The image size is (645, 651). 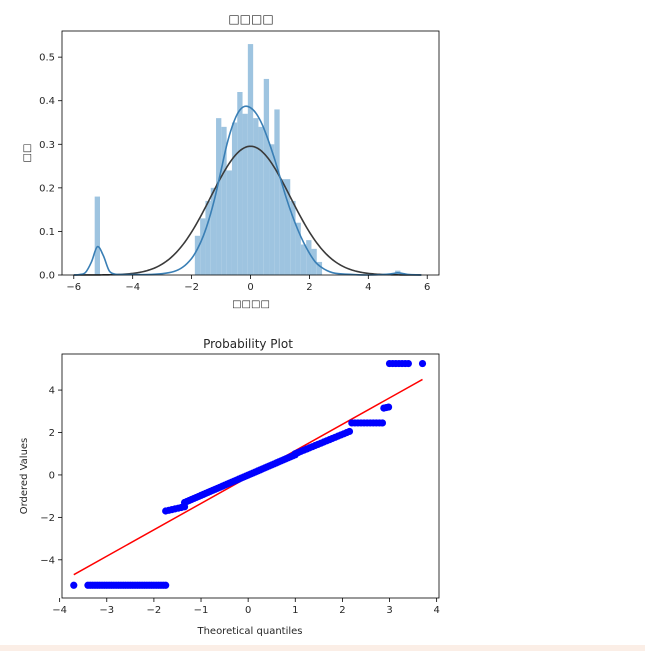 I want to click on hist-x-tick-label: 4, so click(x=368, y=287).